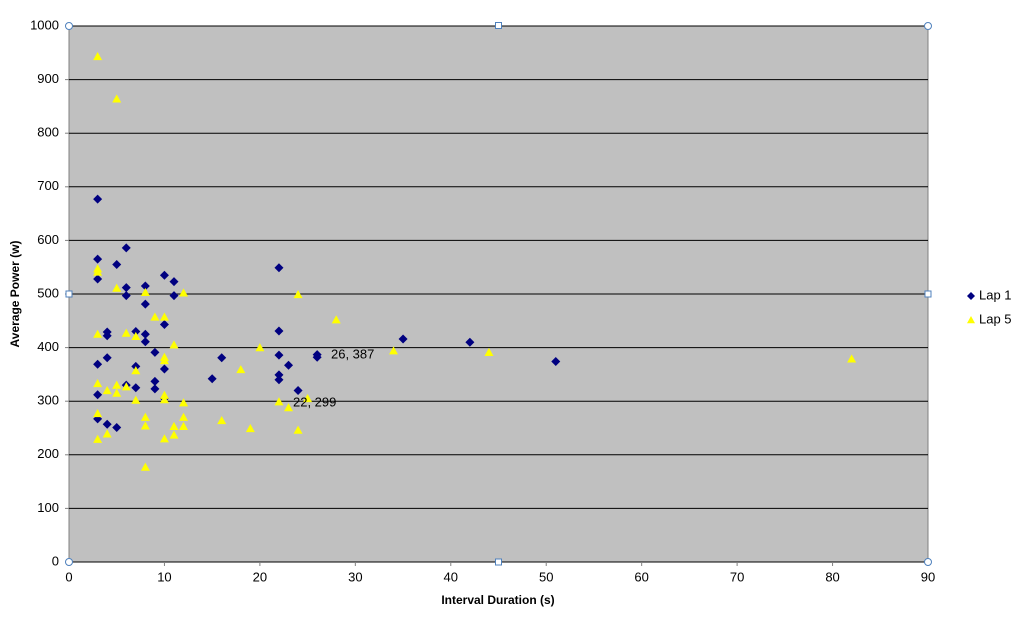  What do you see at coordinates (451, 576) in the screenshot?
I see `x-tick-label: 40` at bounding box center [451, 576].